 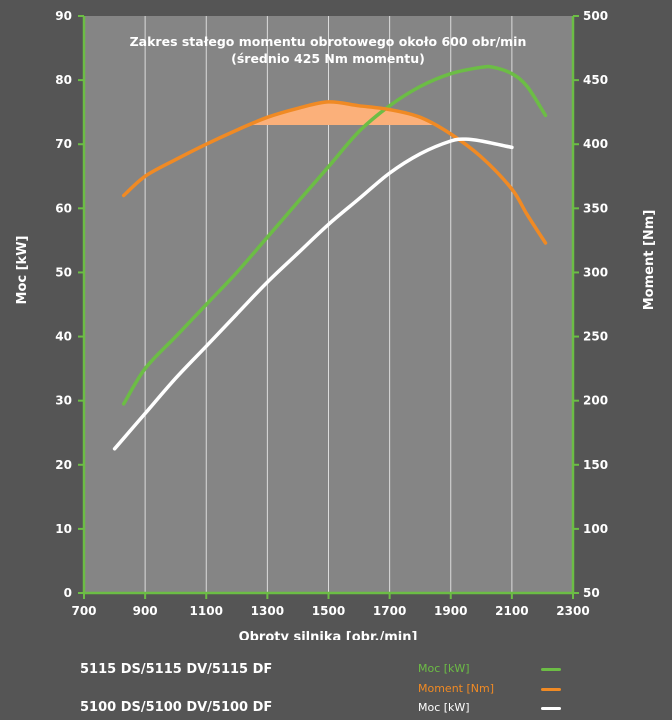 What do you see at coordinates (145, 611) in the screenshot?
I see `x-tick-label-1: 900` at bounding box center [145, 611].